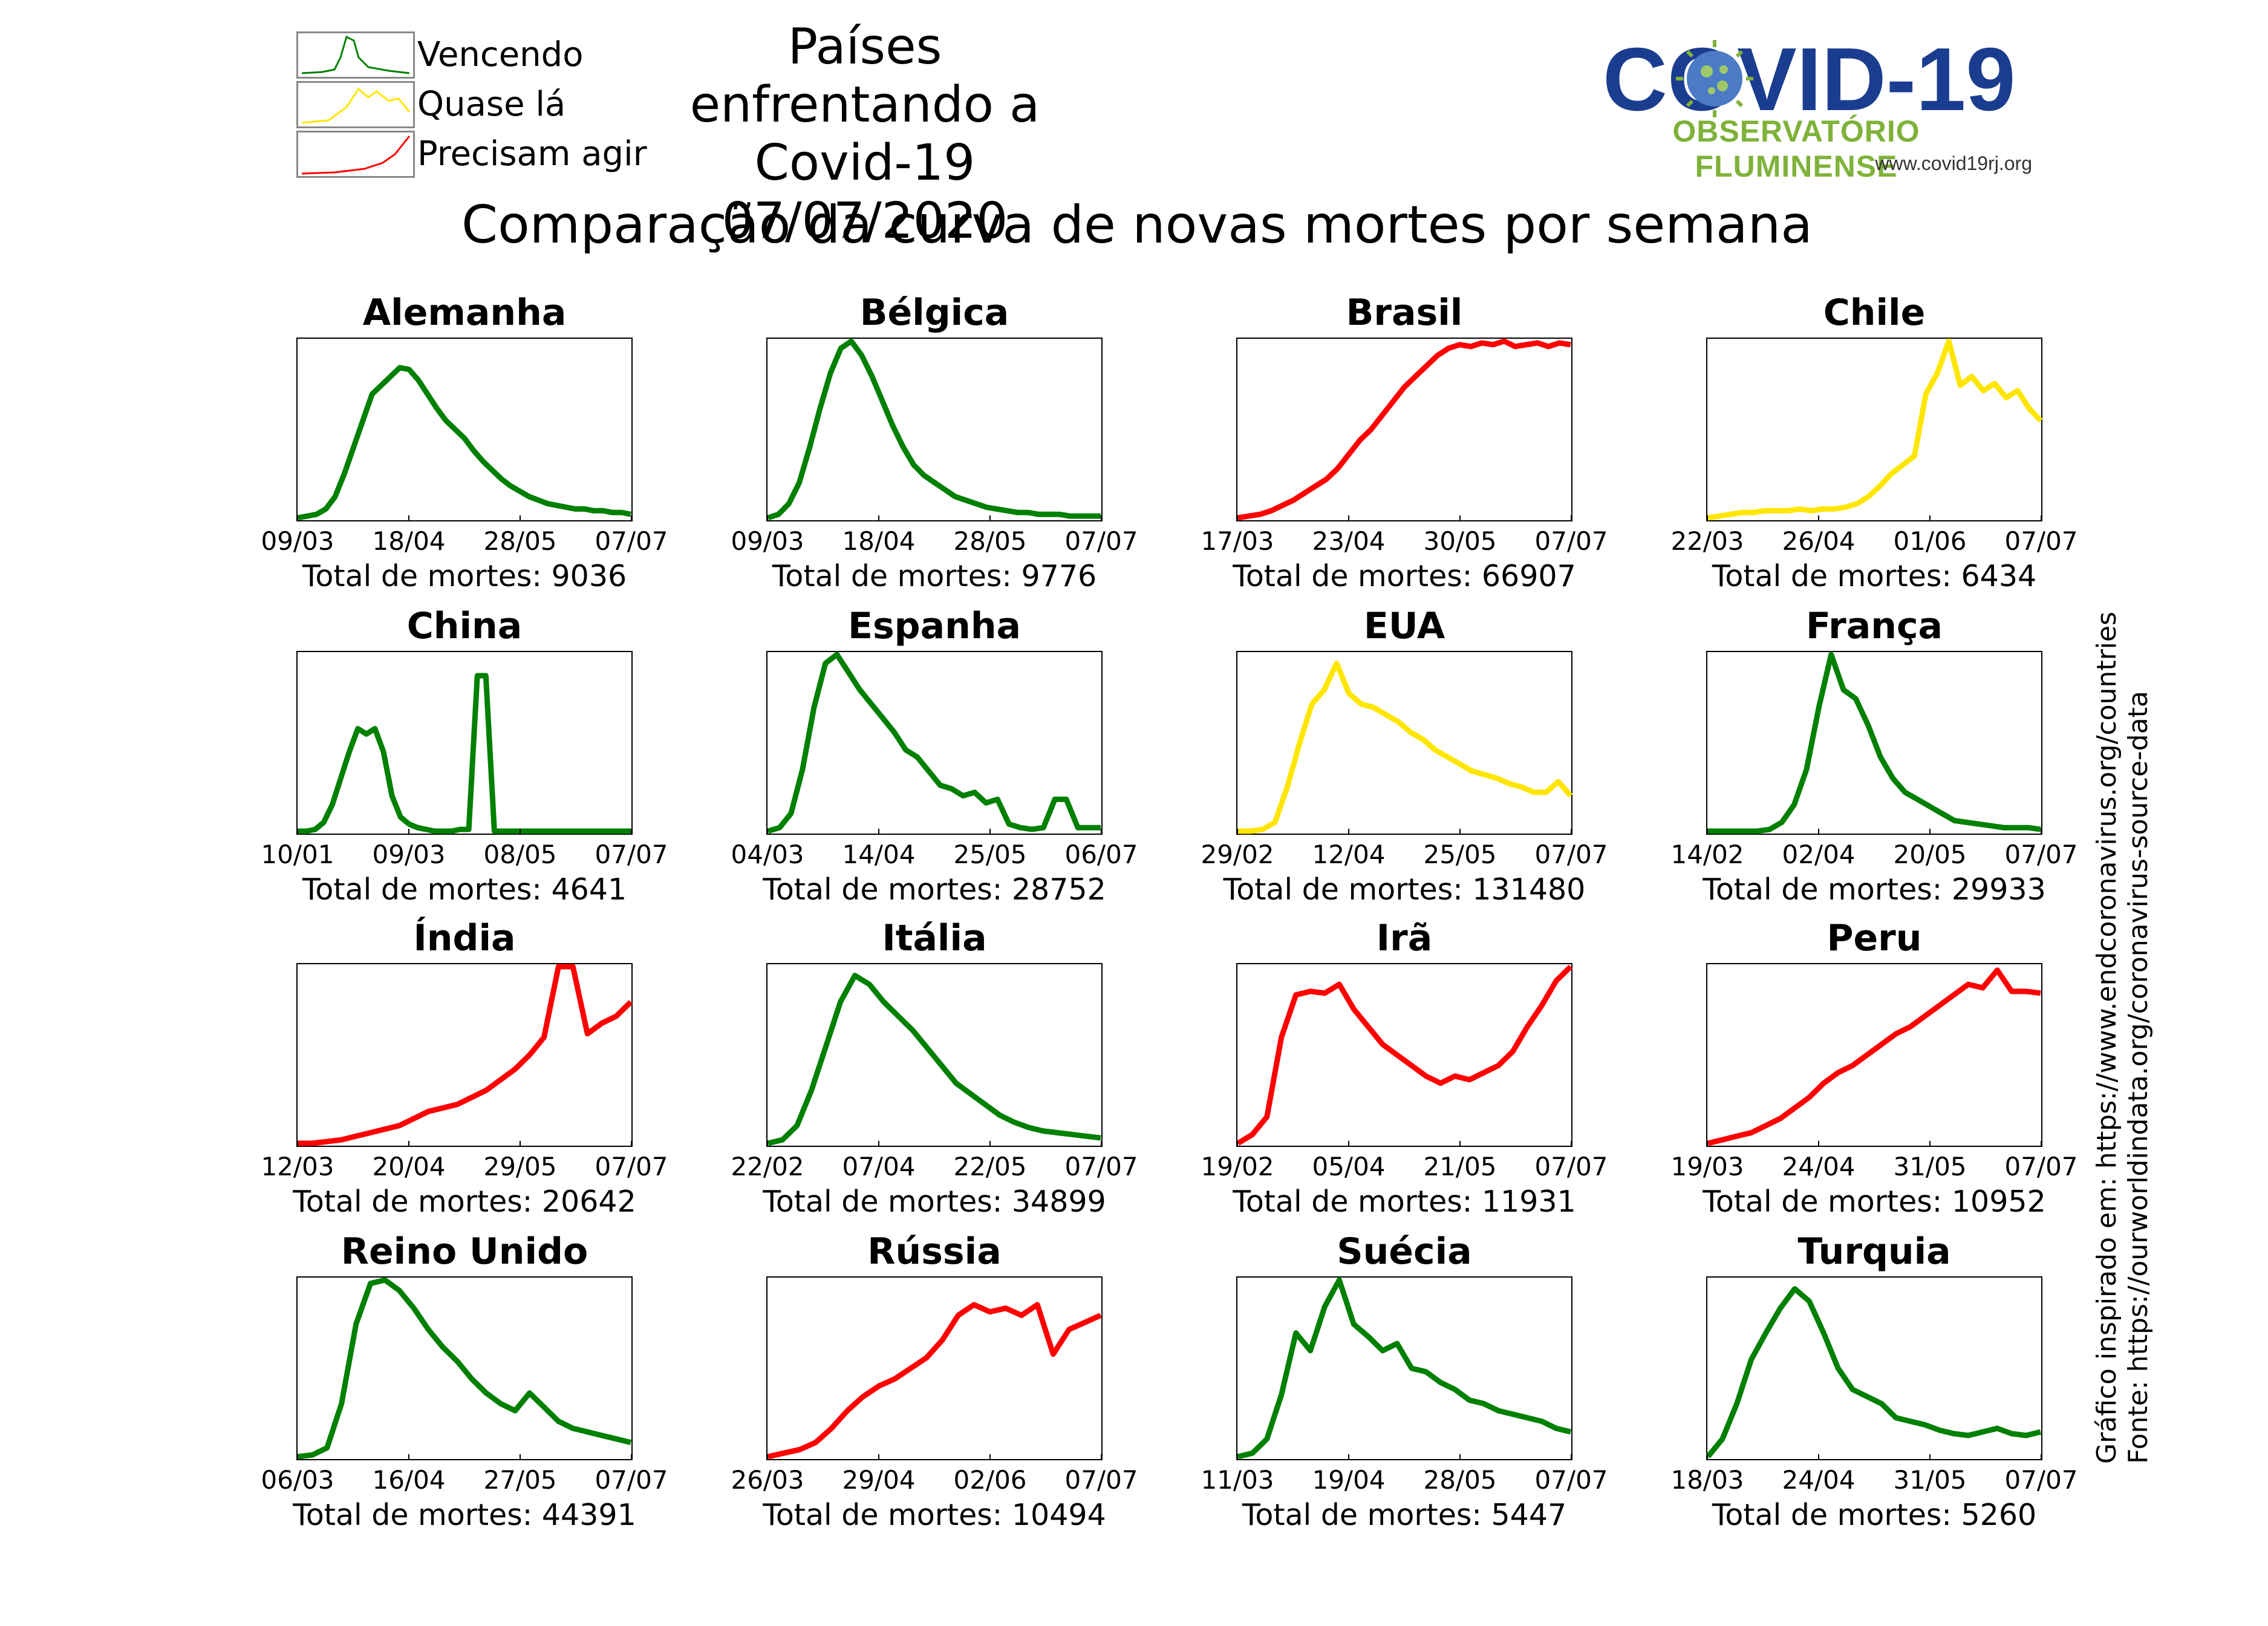 This screenshot has width=2268, height=1626. Describe the element at coordinates (464, 1252) in the screenshot. I see `panel-title-reino-unido: Reino Unido` at that location.